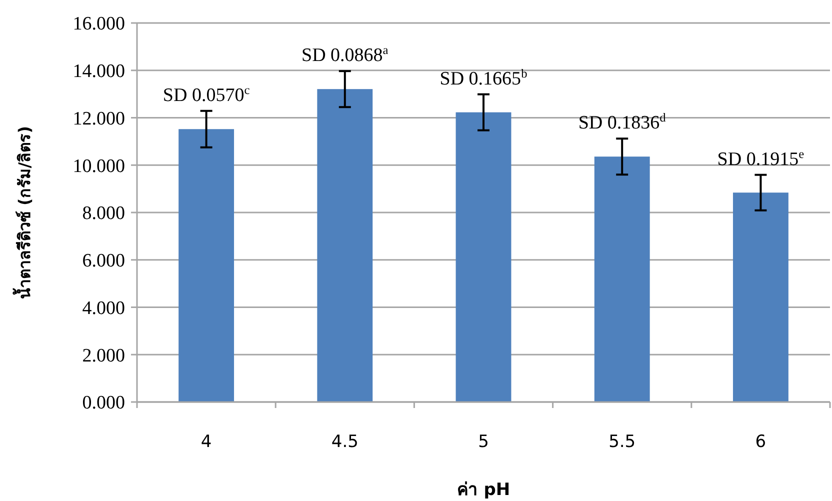 The width and height of the screenshot is (832, 501). What do you see at coordinates (344, 442) in the screenshot?
I see `x-tick-label: 4.5` at bounding box center [344, 442].